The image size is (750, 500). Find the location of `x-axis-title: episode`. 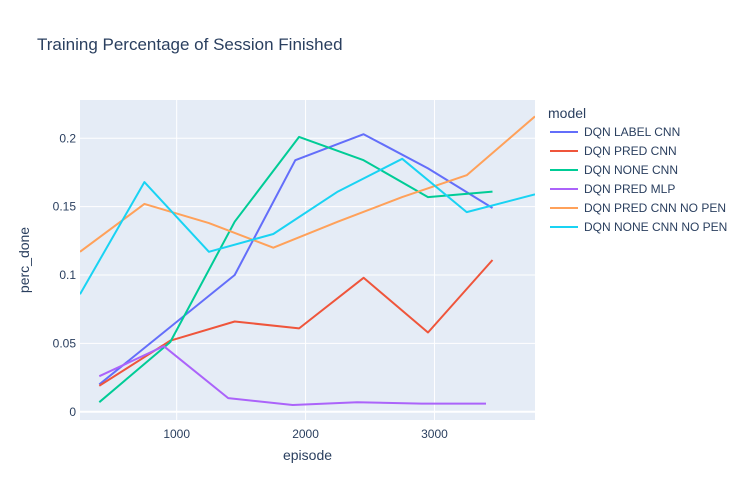

x-axis-title: episode is located at coordinates (307, 455).